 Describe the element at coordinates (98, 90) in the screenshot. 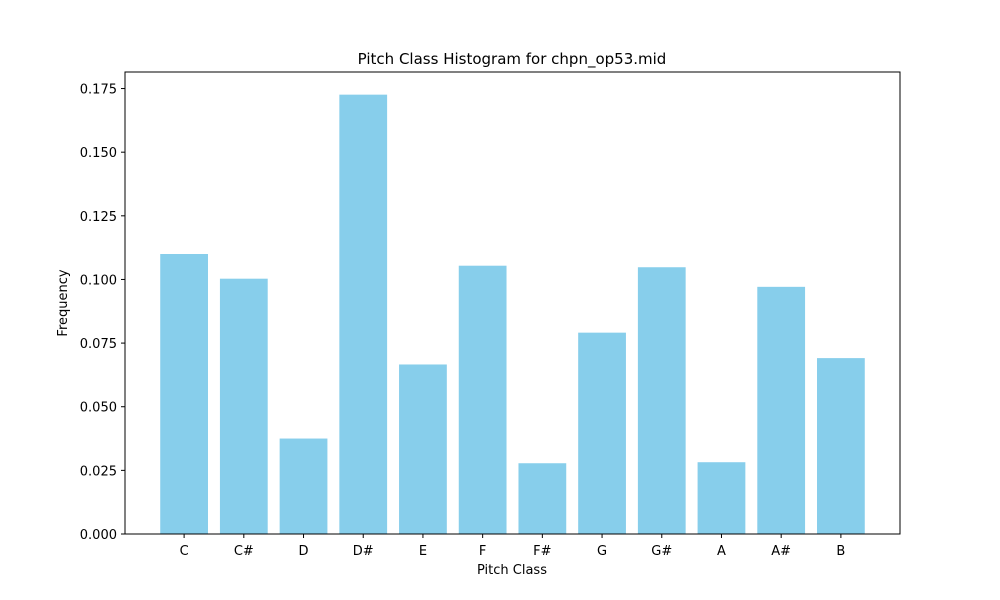

I see `y-tick-label: 0.175` at that location.